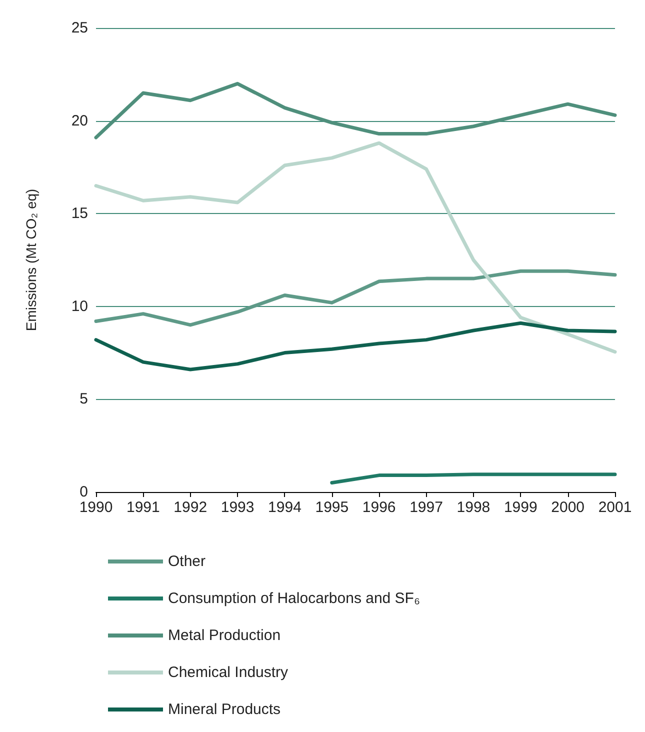 The height and width of the screenshot is (732, 645). I want to click on x-tick-label: 1997, so click(426, 507).